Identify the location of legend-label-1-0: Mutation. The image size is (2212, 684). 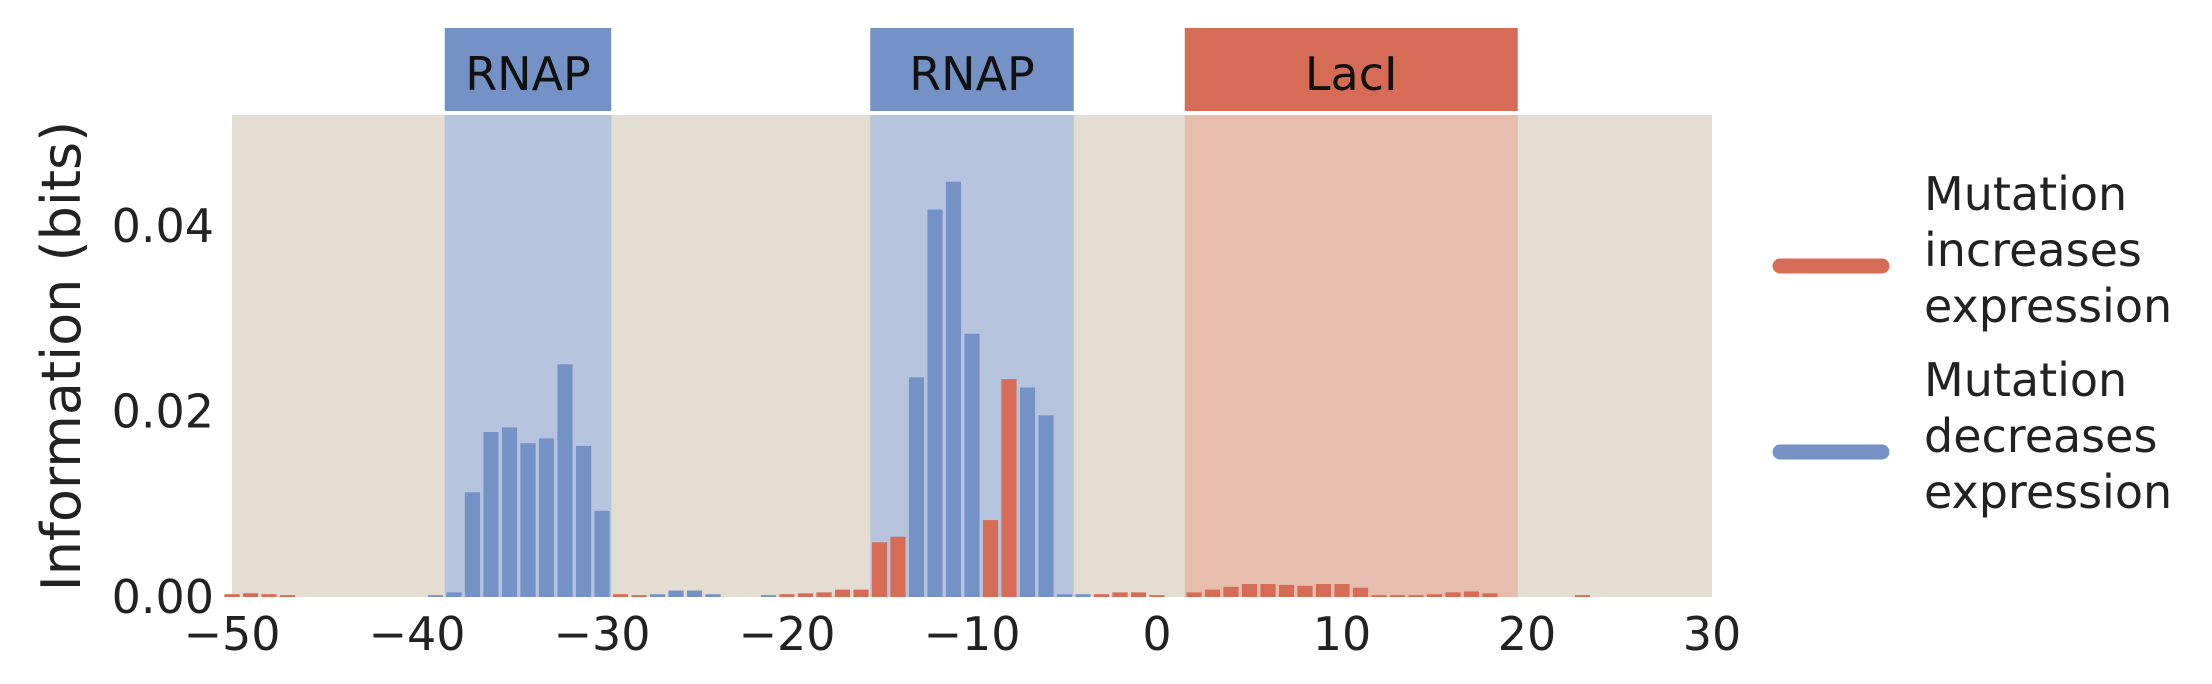
(2025, 380).